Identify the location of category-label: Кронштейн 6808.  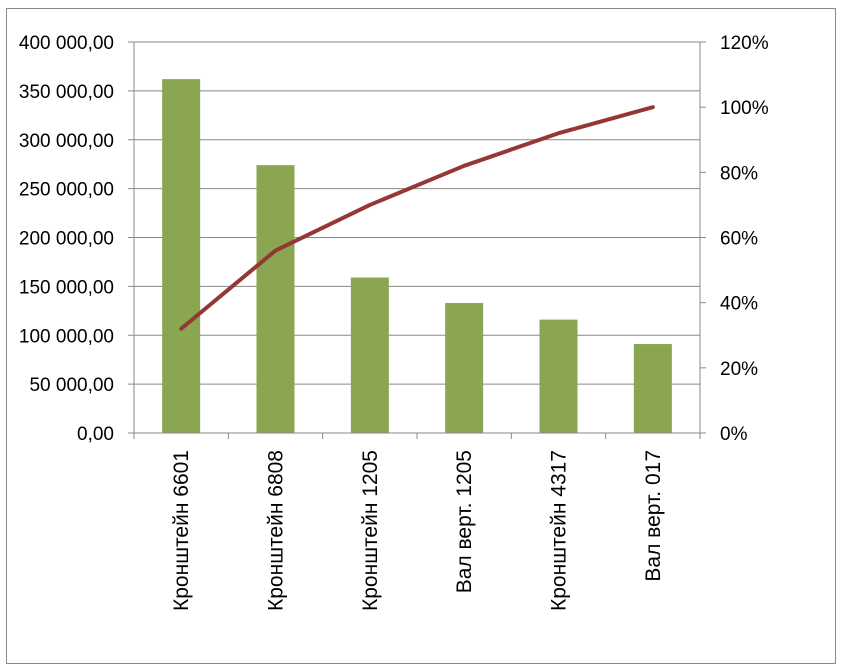
(276, 530).